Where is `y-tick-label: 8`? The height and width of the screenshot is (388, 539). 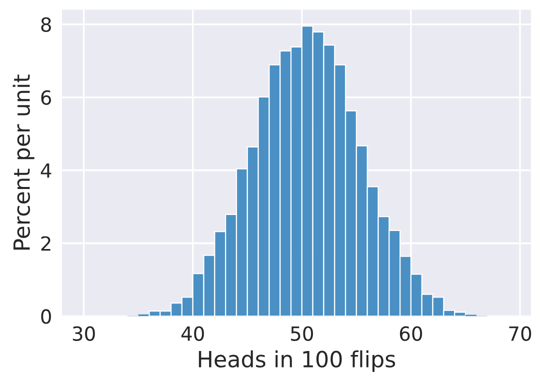 y-tick-label: 8 is located at coordinates (46, 24).